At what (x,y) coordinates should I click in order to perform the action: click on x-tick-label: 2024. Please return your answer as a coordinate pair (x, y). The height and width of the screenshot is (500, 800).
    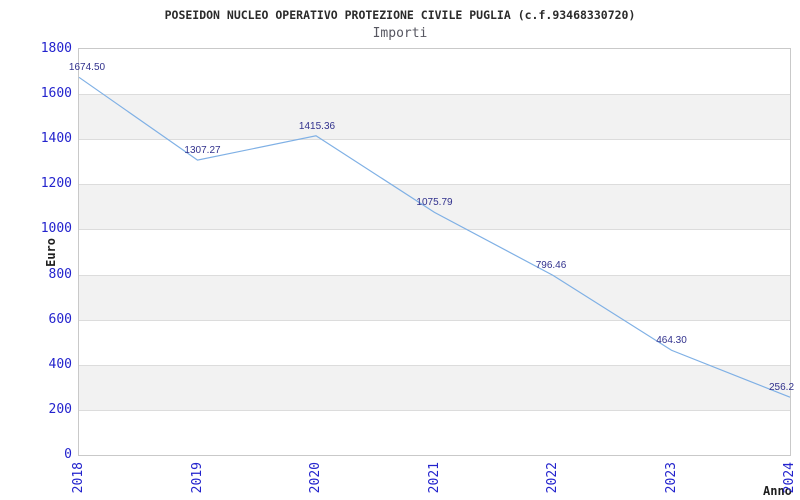
    Looking at the image, I should click on (789, 478).